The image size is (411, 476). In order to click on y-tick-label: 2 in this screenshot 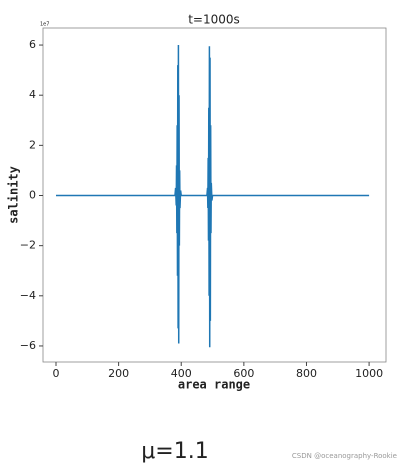, I will do `click(32, 144)`.